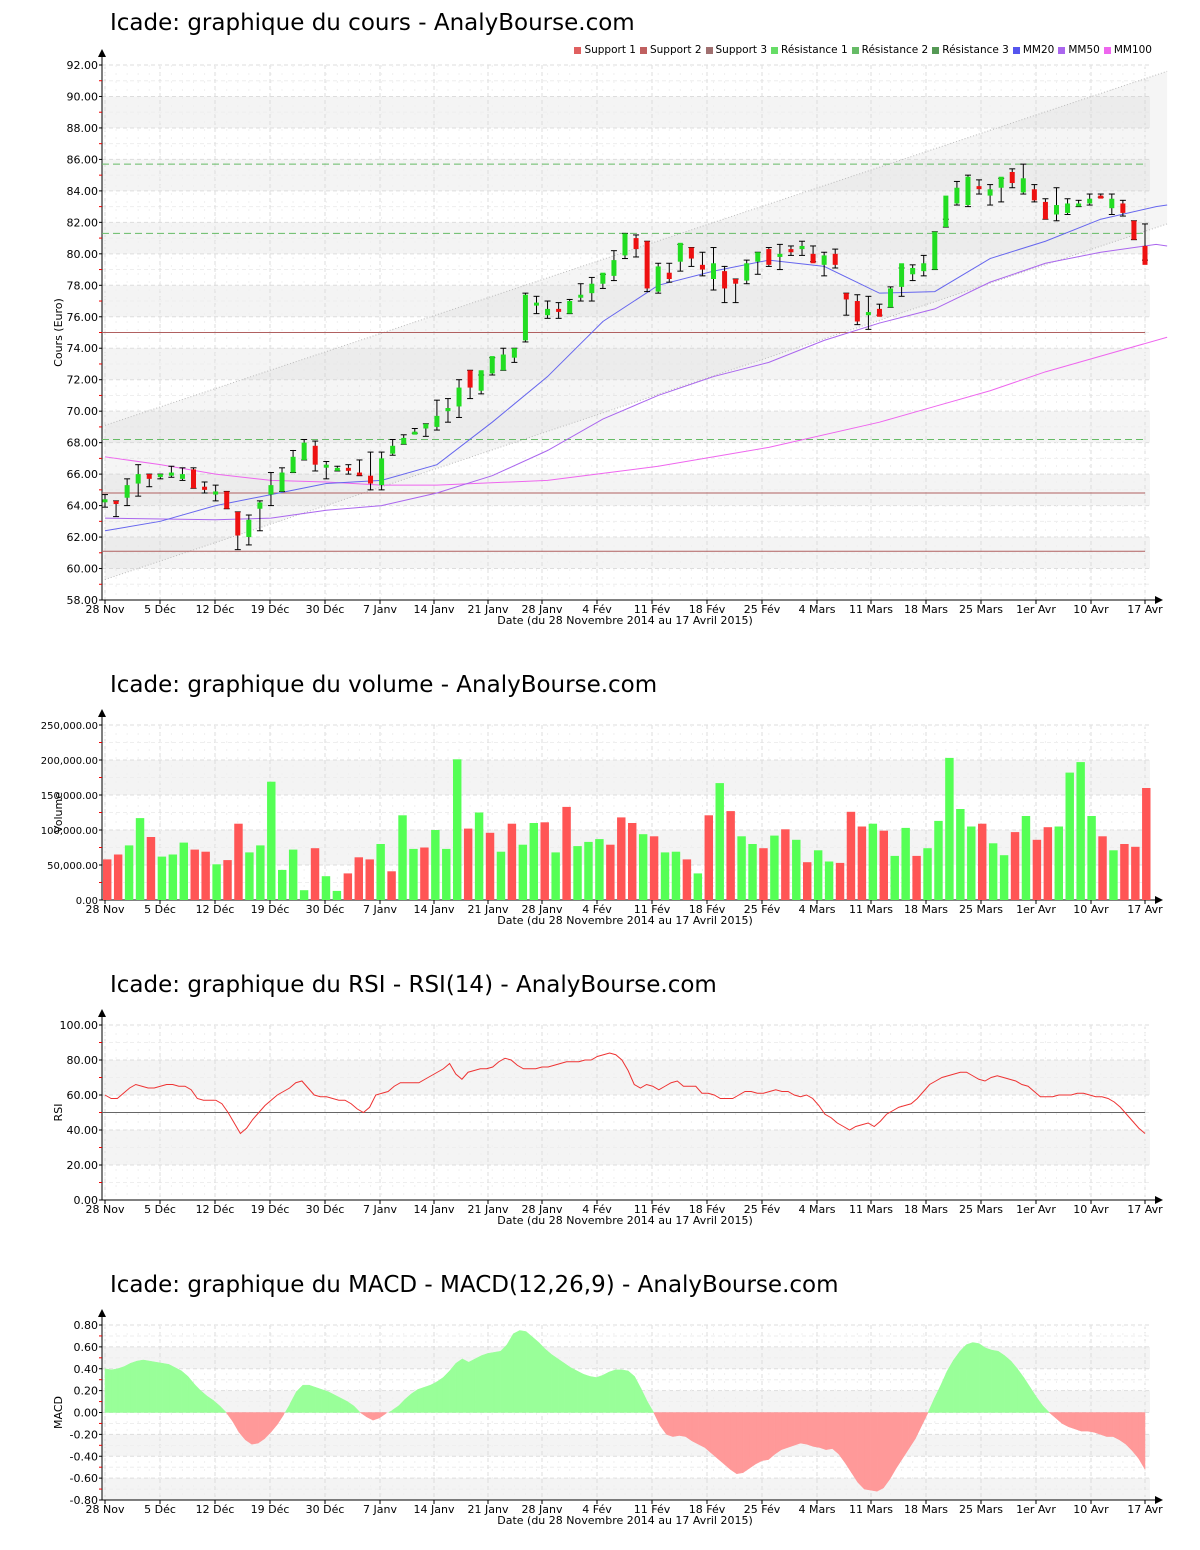 The width and height of the screenshot is (1200, 1550). I want to click on svg-text: 20.00, so click(83, 1165).